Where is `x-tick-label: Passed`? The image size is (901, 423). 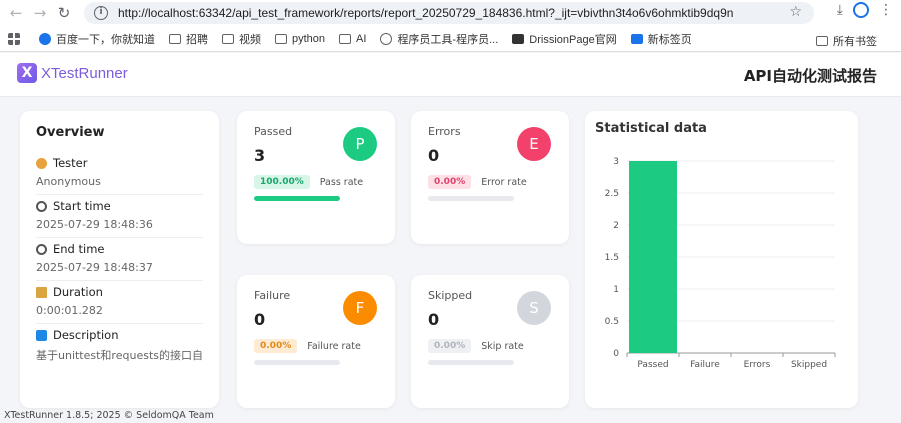 x-tick-label: Passed is located at coordinates (652, 365).